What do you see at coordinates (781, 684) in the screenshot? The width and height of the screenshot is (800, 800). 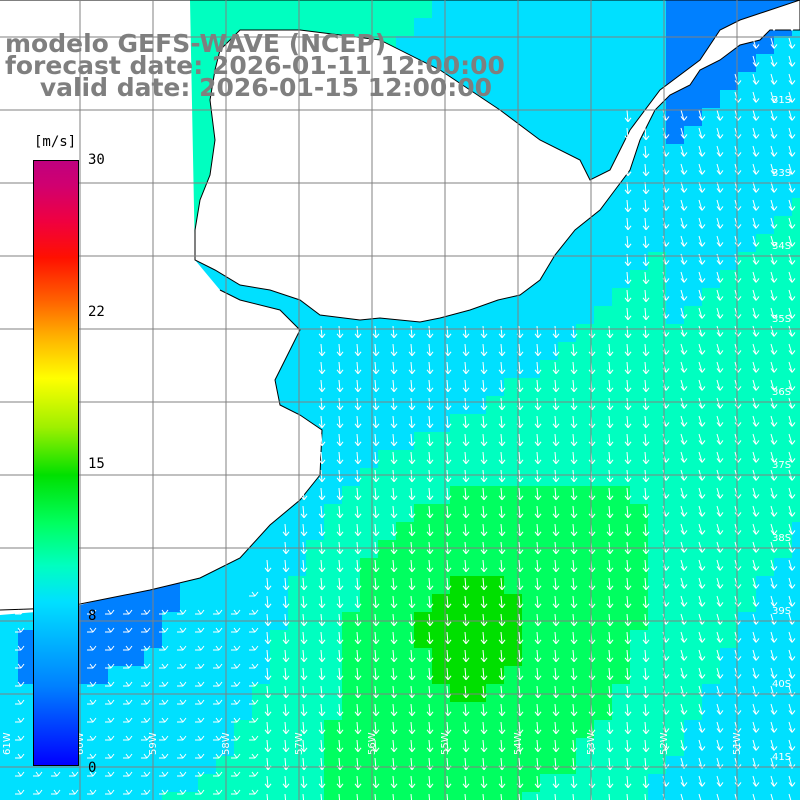 I see `latitude-label: 40S` at bounding box center [781, 684].